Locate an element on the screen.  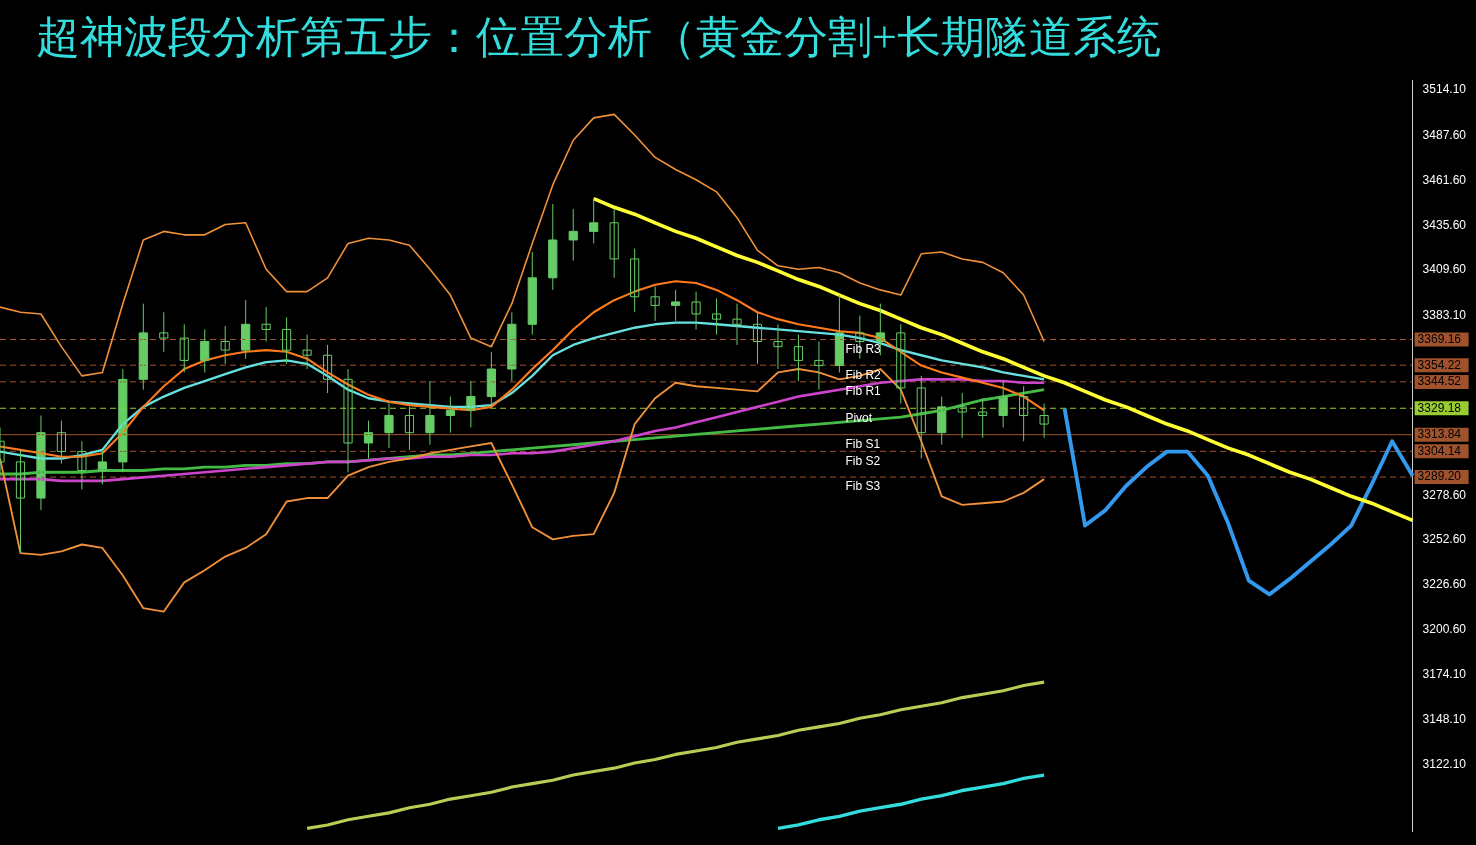
ref-line-label: Fib S3 is located at coordinates (863, 486).